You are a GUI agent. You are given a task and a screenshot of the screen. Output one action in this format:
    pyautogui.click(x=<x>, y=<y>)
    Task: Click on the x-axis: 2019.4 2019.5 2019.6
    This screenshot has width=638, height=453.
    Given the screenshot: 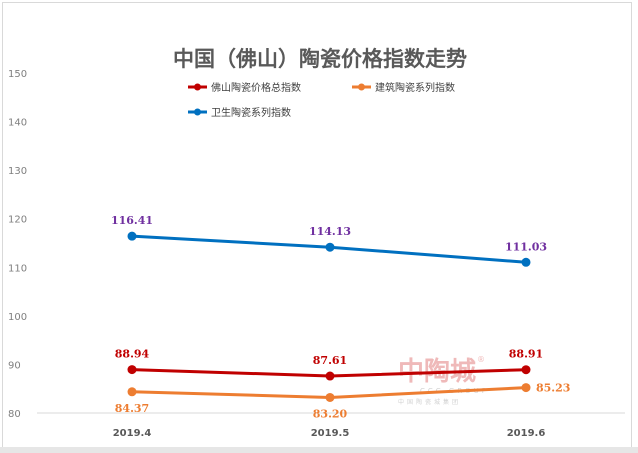 What is the action you would take?
    pyautogui.click(x=329, y=433)
    